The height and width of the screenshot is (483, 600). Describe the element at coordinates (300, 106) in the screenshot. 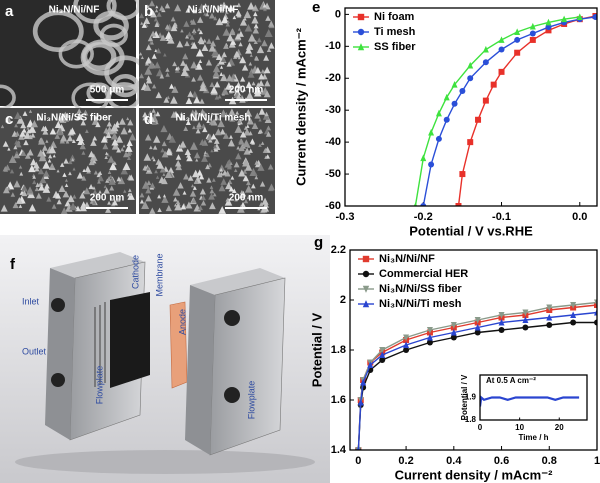

I see `y-axis-label: Current density / mAcm⁻²` at that location.